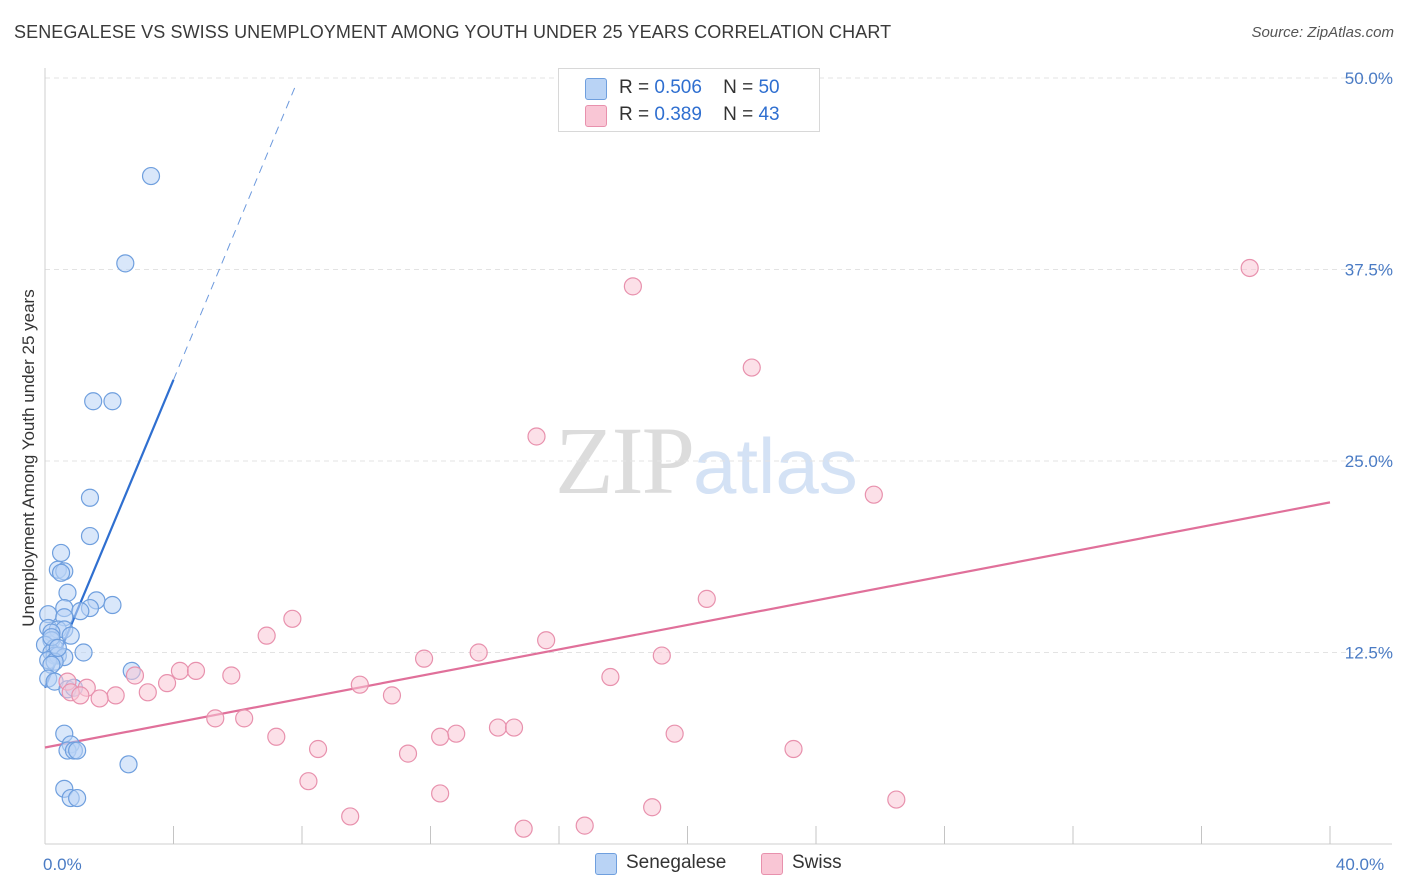  I want to click on y-tick-label: 50.0%, so click(1369, 78).